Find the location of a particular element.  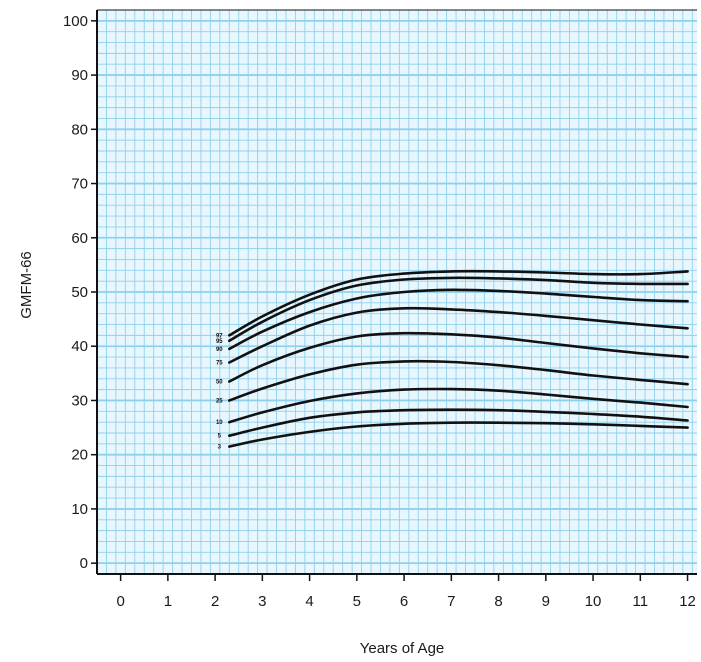

percentile-label-75: 75 is located at coordinates (219, 364).